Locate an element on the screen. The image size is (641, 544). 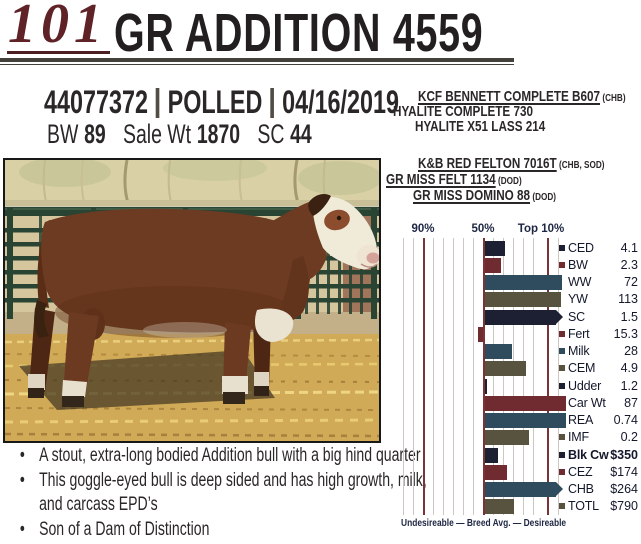
epd-trait-value: 28 is located at coordinates (631, 351).